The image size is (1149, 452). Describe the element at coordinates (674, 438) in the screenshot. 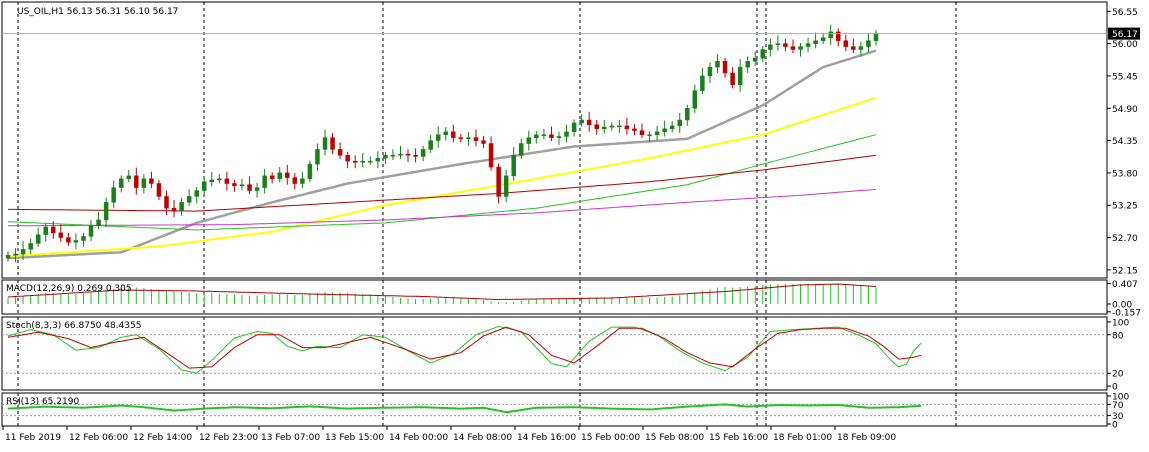

I see `time-tick-label-10: 15 Feb 08:00` at that location.